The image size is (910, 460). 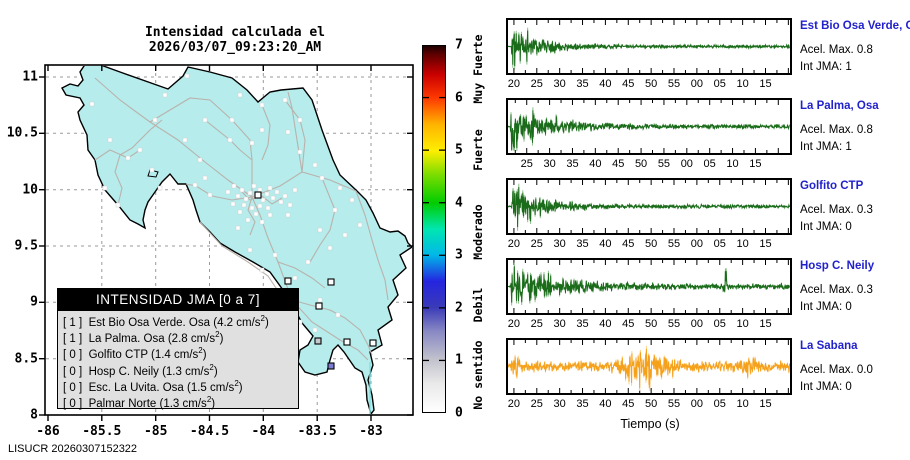 I want to click on legend-item: [ 0 ] Palmar Norte (1.3 cm/s2), so click(x=139, y=402).